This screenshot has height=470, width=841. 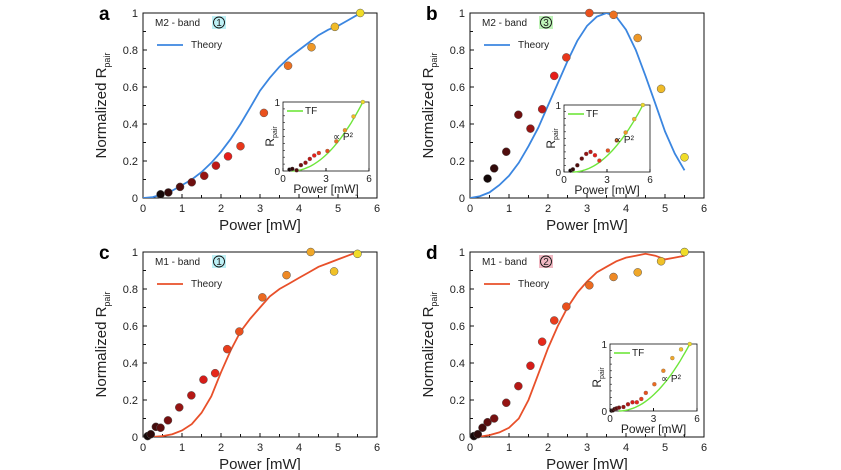 I want to click on badge-bg, so click(x=219, y=22).